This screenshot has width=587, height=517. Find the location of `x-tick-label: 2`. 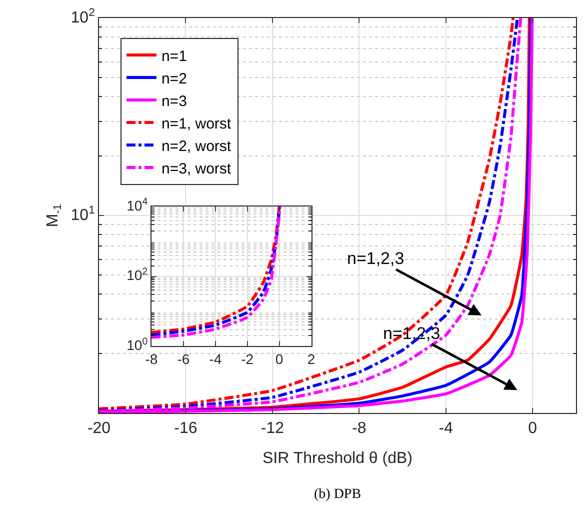

x-tick-label: 2 is located at coordinates (311, 359).